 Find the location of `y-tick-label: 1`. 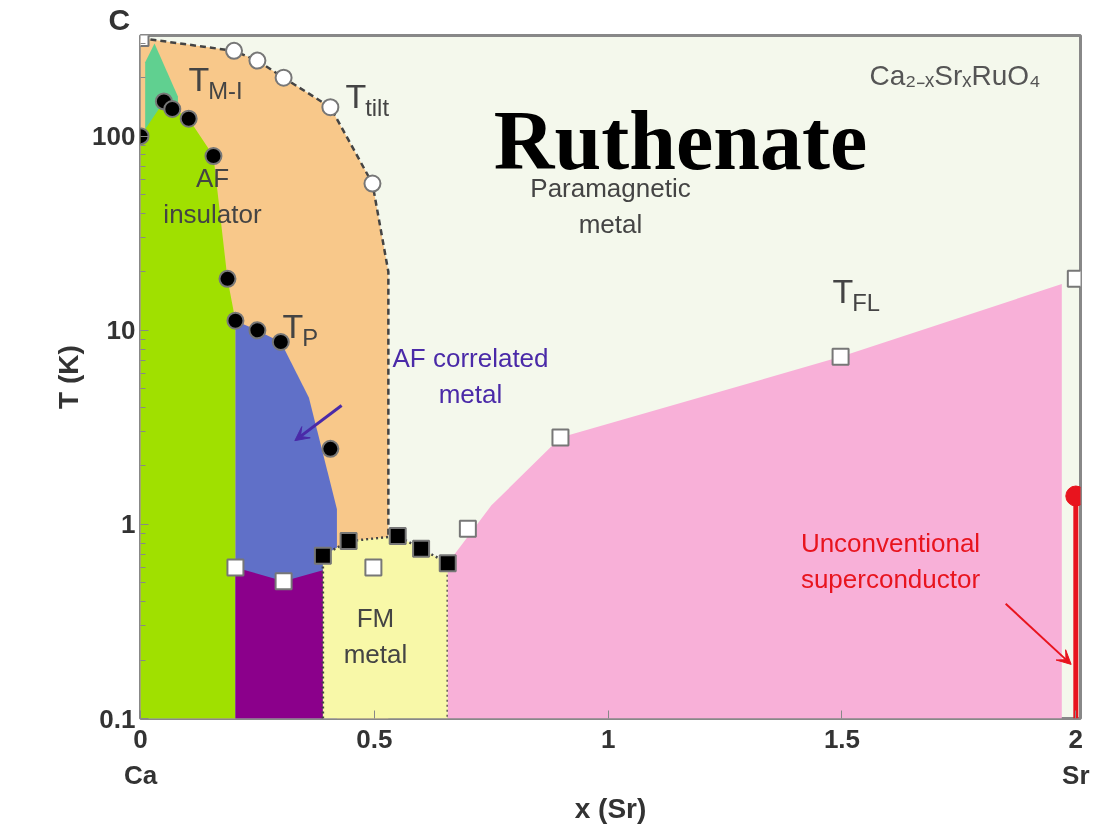

y-tick-label: 1 is located at coordinates (128, 524).